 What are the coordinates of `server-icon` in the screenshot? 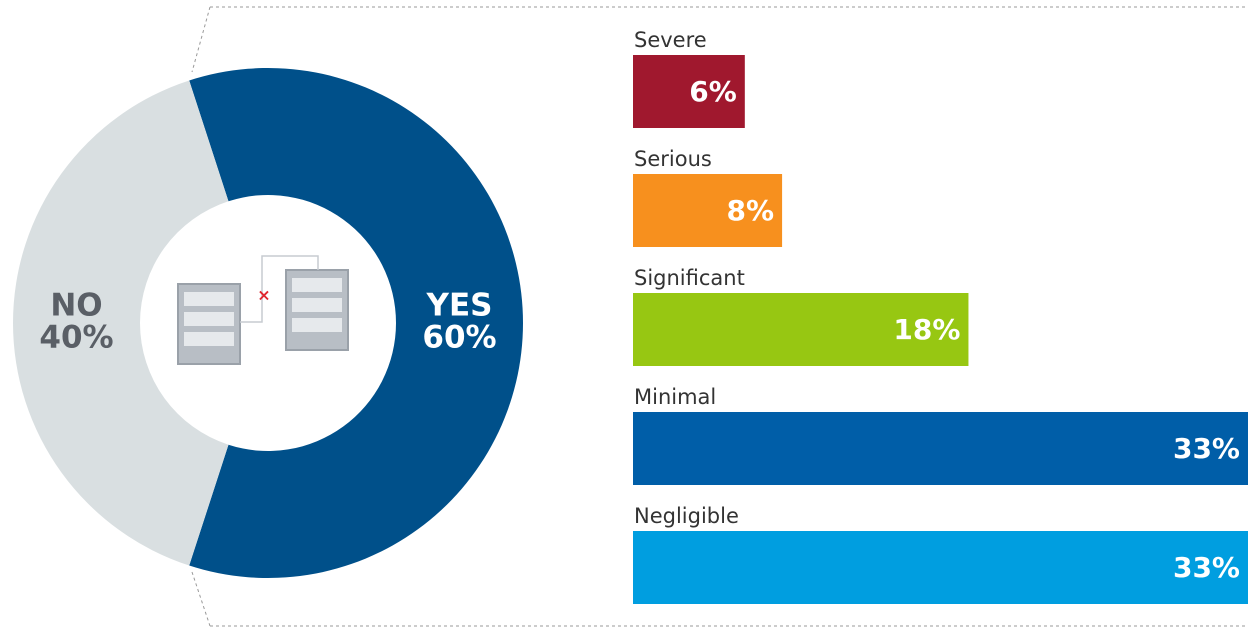 It's located at (263, 310).